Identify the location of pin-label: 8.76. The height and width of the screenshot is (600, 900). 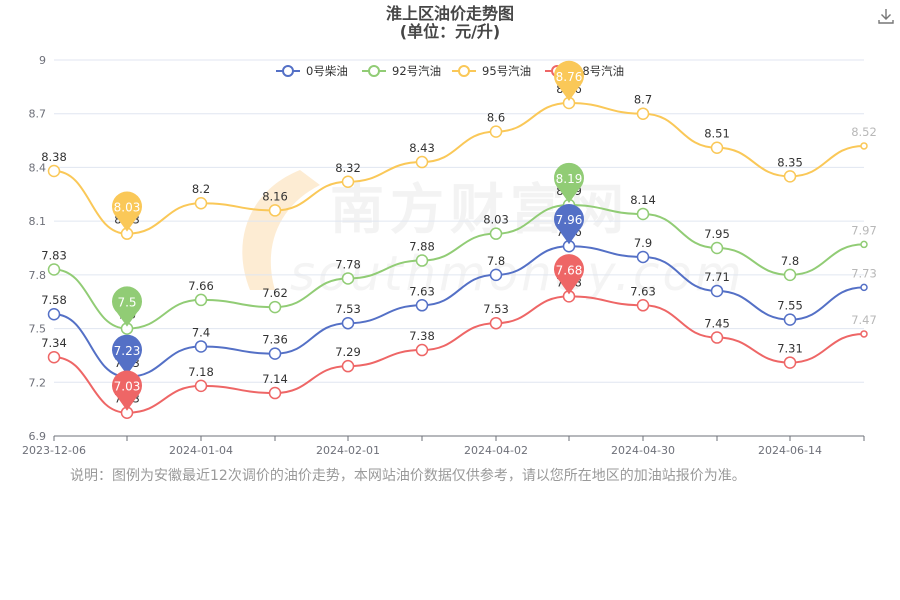
(569, 77).